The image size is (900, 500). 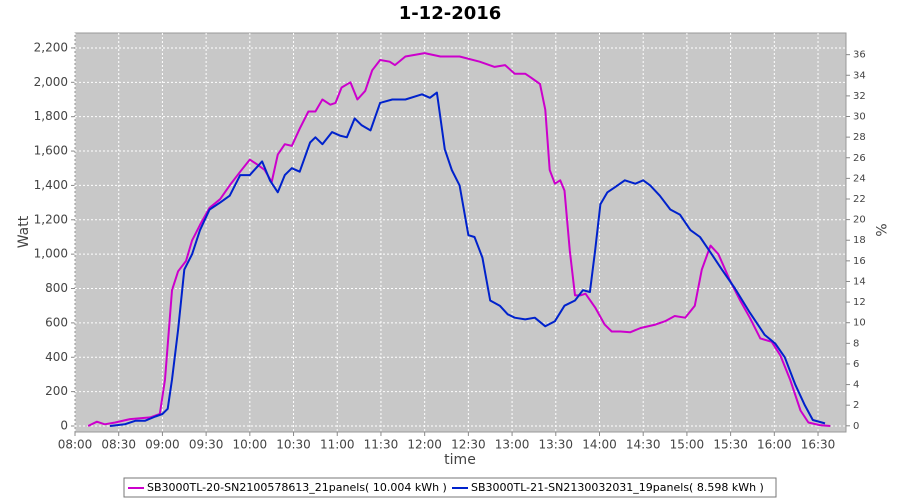 I want to click on y-tick-label: 1,600, so click(x=51, y=151).